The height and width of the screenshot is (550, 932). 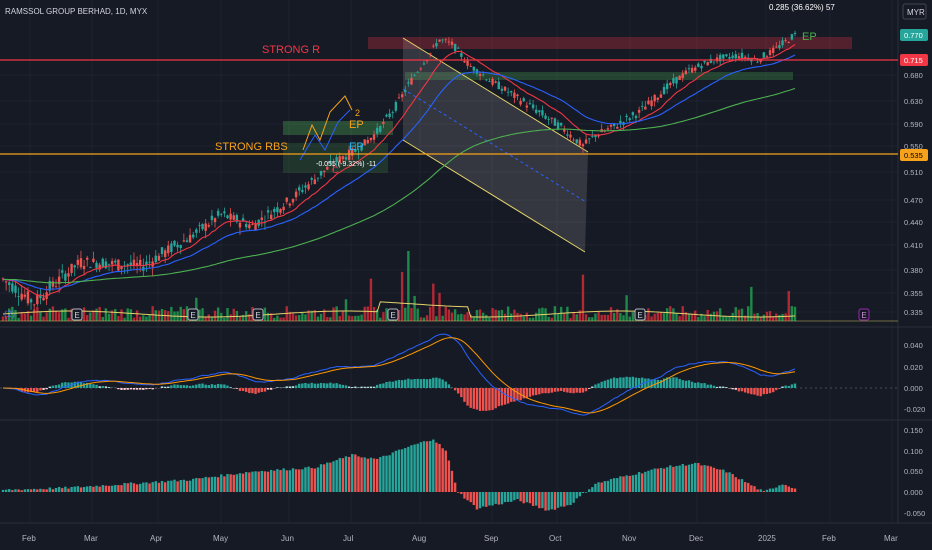 What do you see at coordinates (291, 50) in the screenshot?
I see `strong-r-label: STRONG R` at bounding box center [291, 50].